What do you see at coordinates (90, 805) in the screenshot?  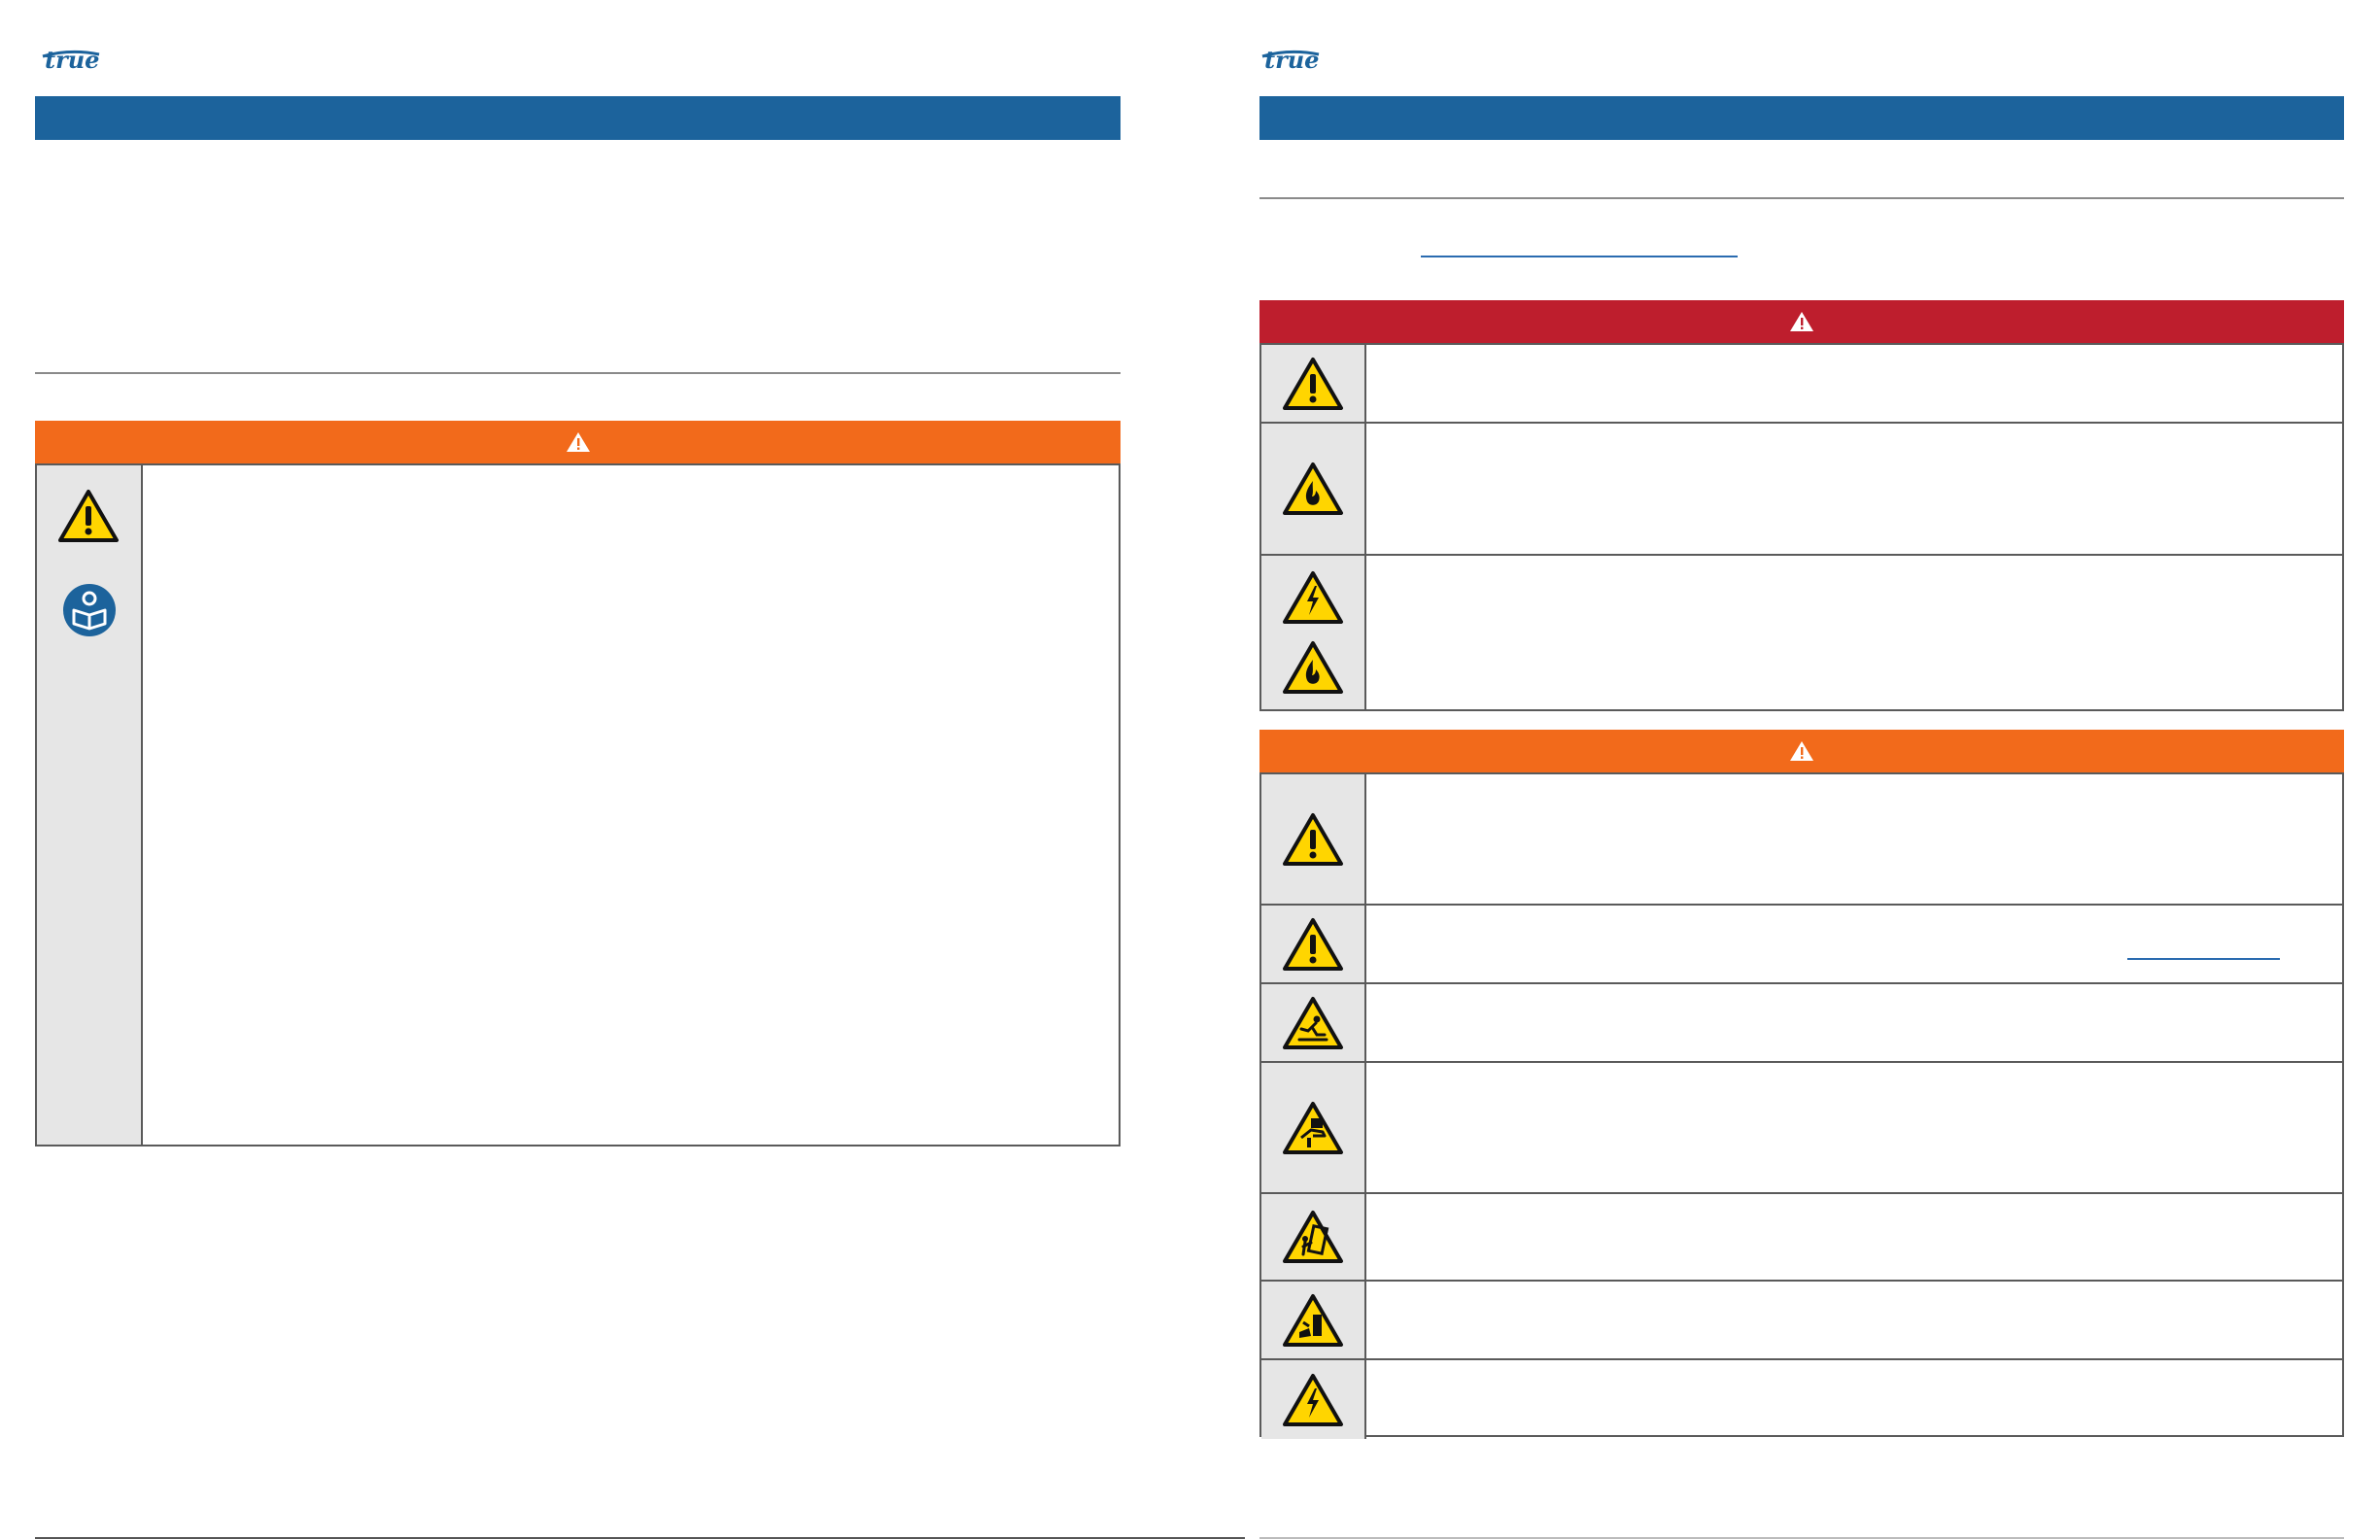 I see `icon-column` at bounding box center [90, 805].